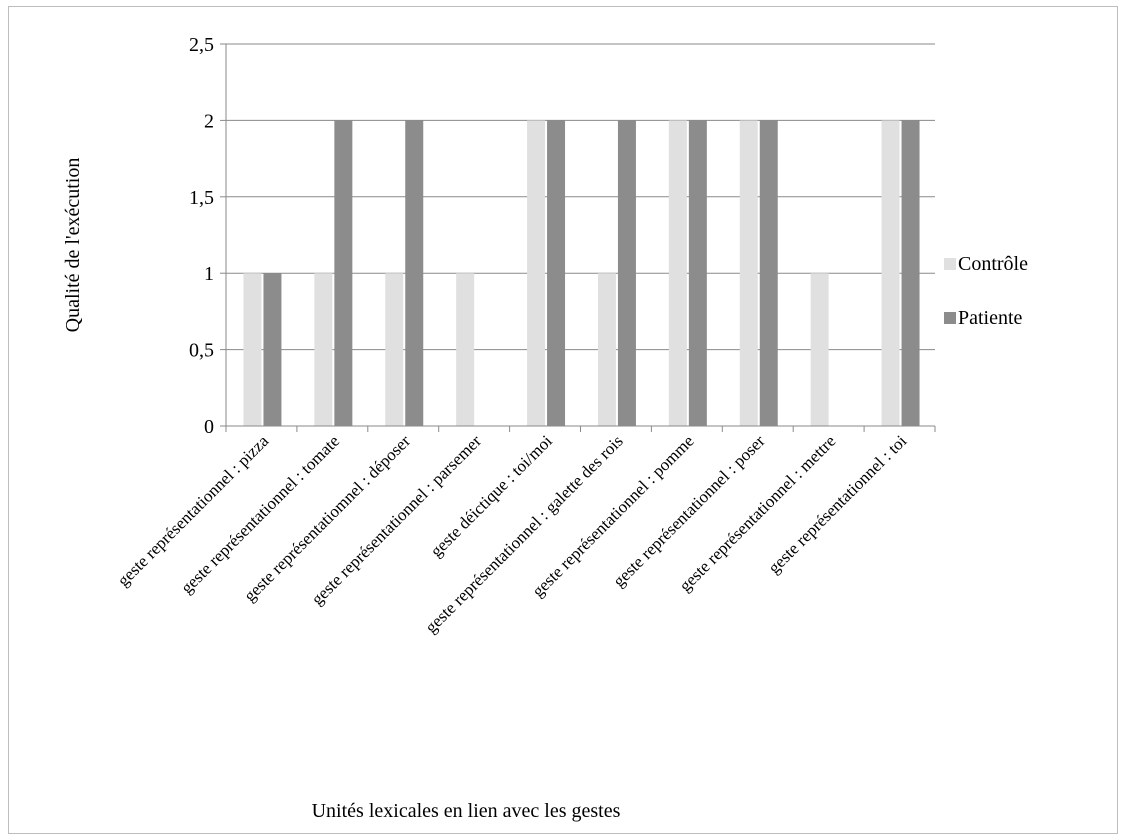  I want to click on legend-label-patiente: Patiente, so click(990, 318).